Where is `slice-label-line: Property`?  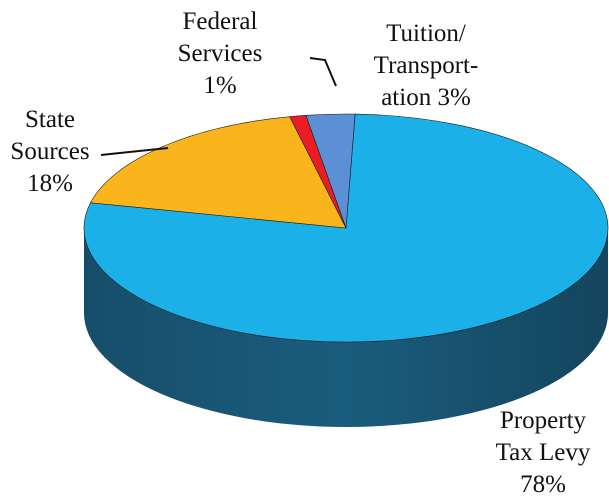
slice-label-line: Property is located at coordinates (543, 420).